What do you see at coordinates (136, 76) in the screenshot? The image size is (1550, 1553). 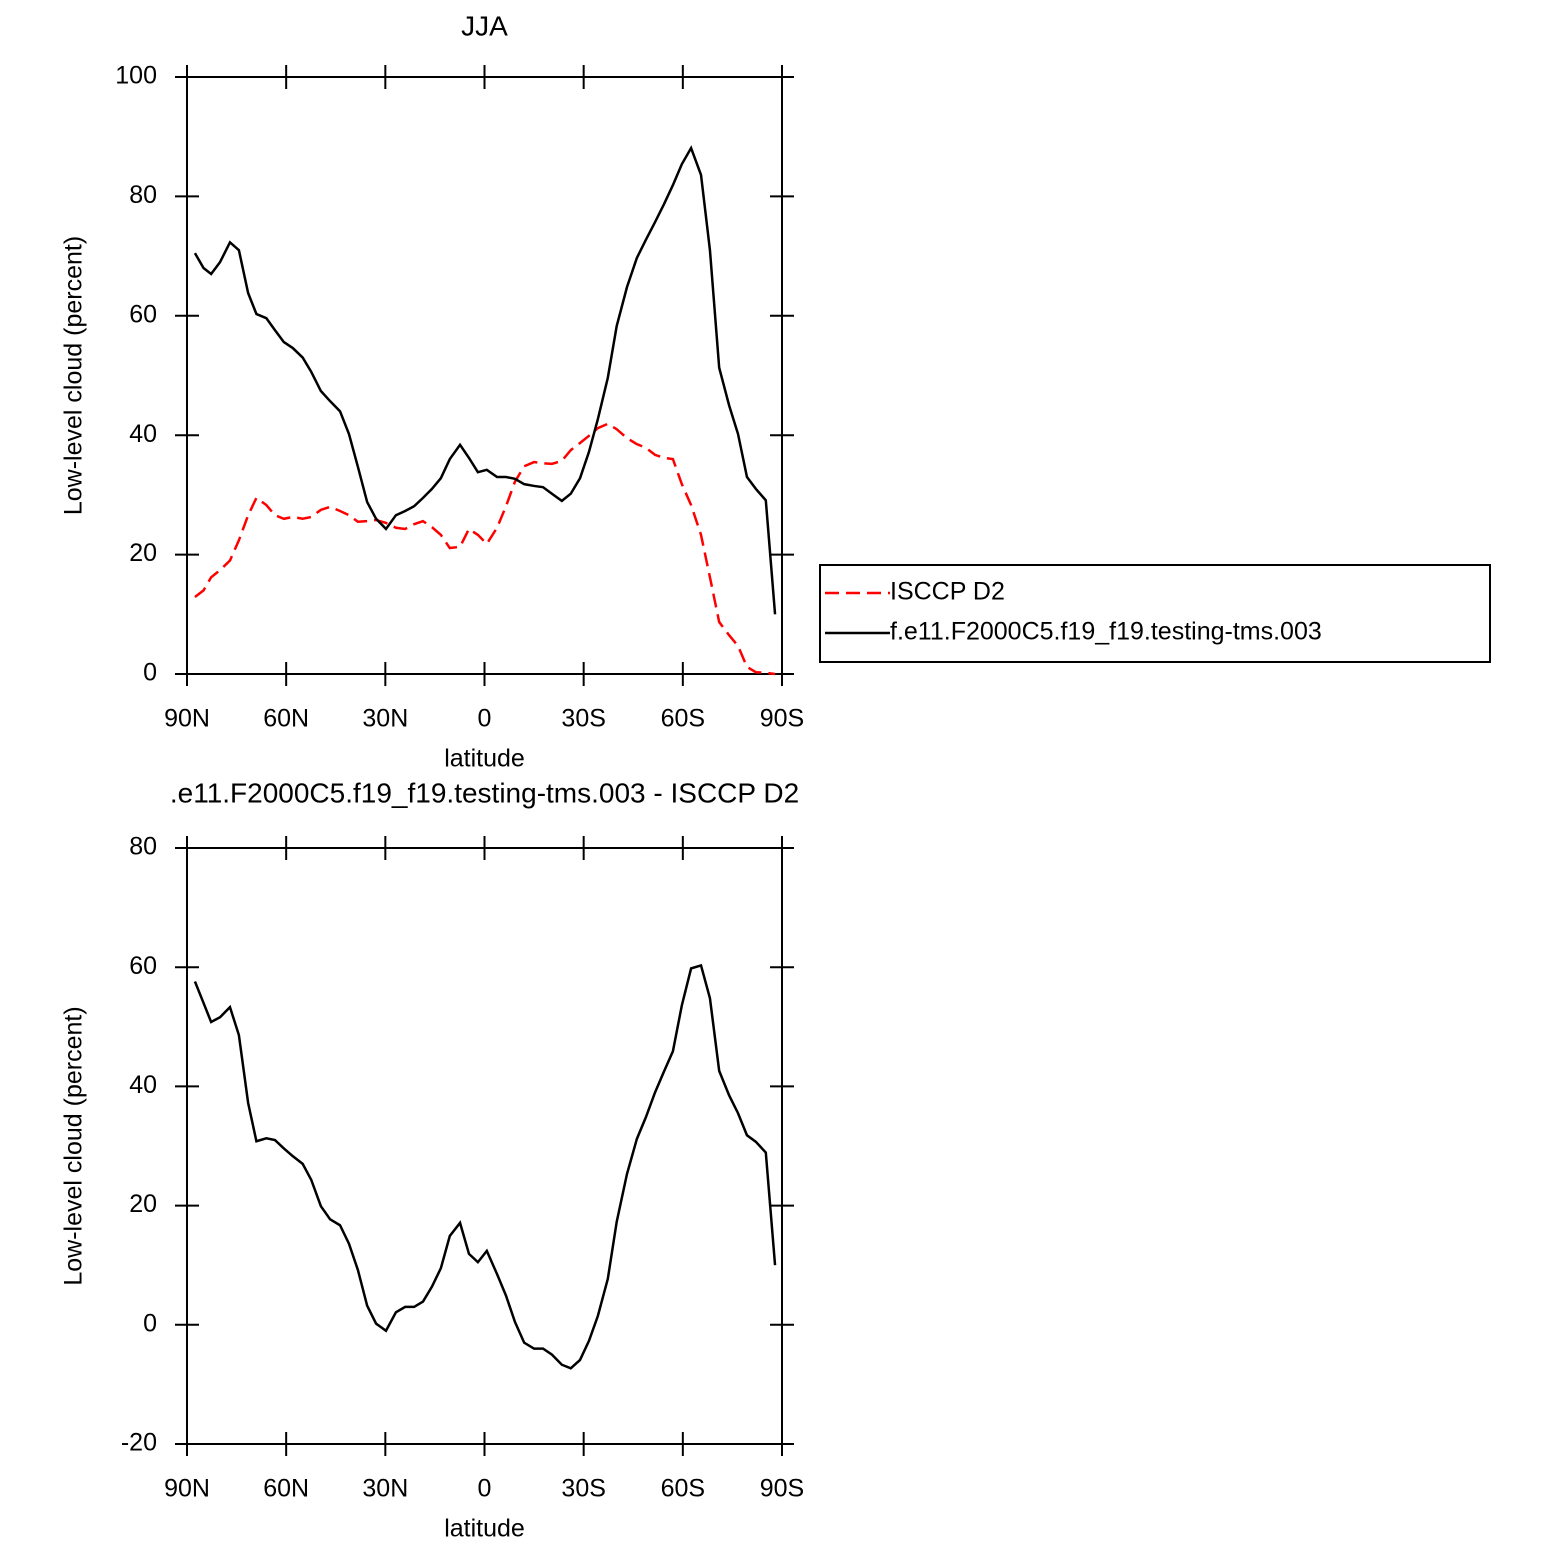 I see `y-tick-label: 100` at bounding box center [136, 76].